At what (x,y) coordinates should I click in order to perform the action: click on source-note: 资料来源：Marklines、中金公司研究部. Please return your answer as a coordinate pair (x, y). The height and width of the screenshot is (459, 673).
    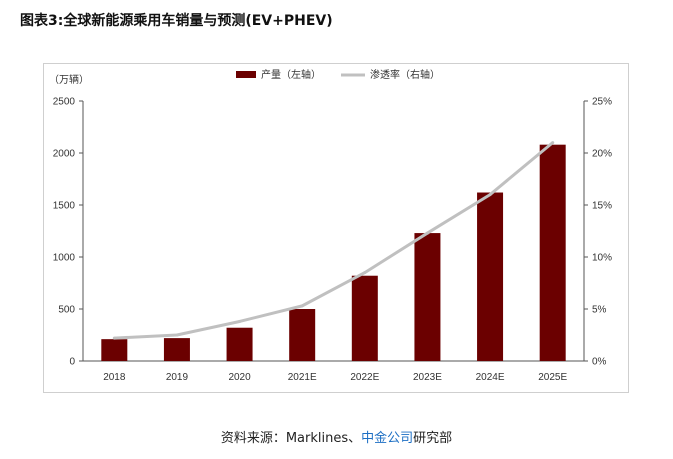
    Looking at the image, I should click on (336, 436).